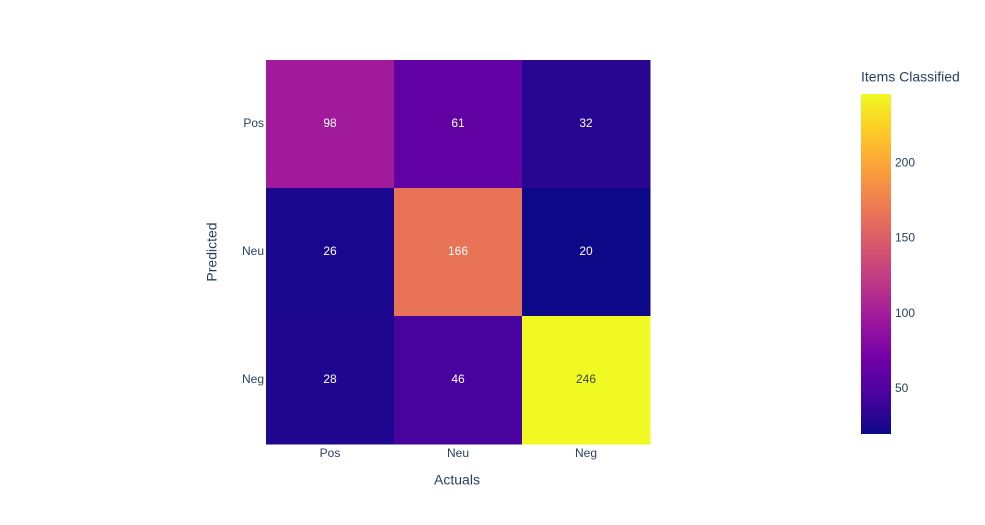 This screenshot has height=525, width=985. I want to click on colorbar-tick-label: 100, so click(905, 313).